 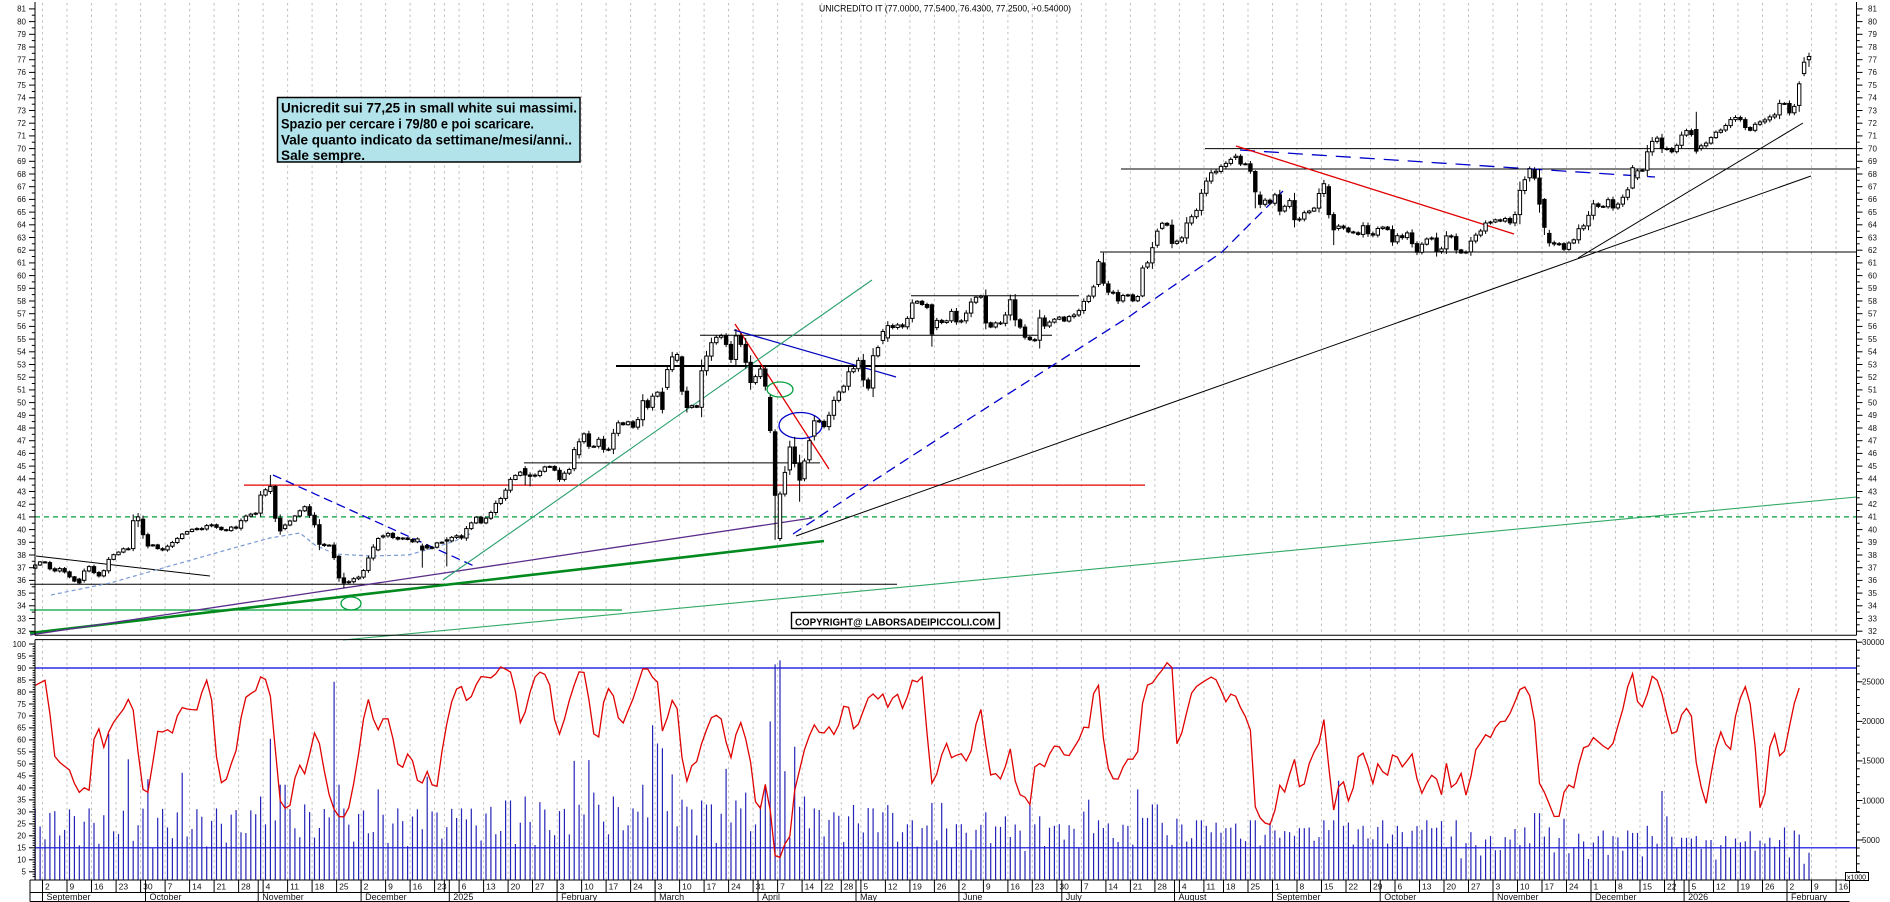 What do you see at coordinates (21, 728) in the screenshot?
I see `svg-text: 65` at bounding box center [21, 728].